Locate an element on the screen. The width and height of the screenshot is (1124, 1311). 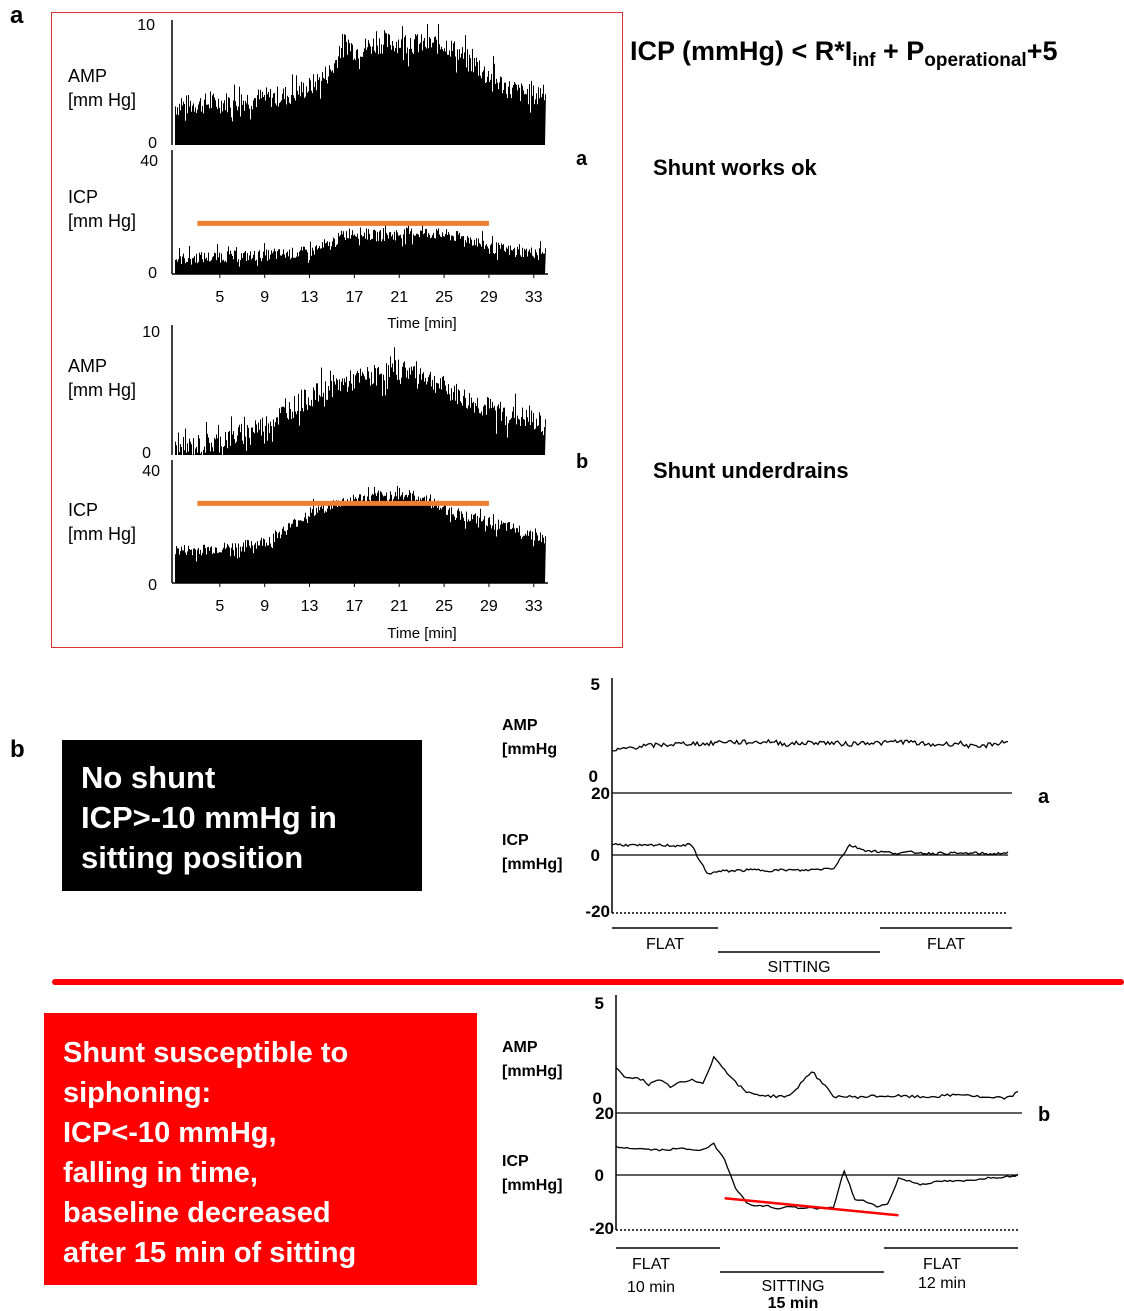
amp-b-tick-10: 10 is located at coordinates (151, 332).